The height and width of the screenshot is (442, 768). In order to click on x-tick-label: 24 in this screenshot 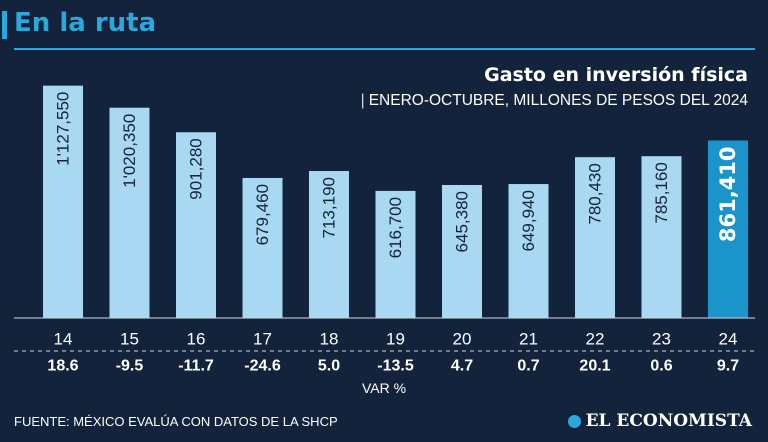, I will do `click(728, 339)`.